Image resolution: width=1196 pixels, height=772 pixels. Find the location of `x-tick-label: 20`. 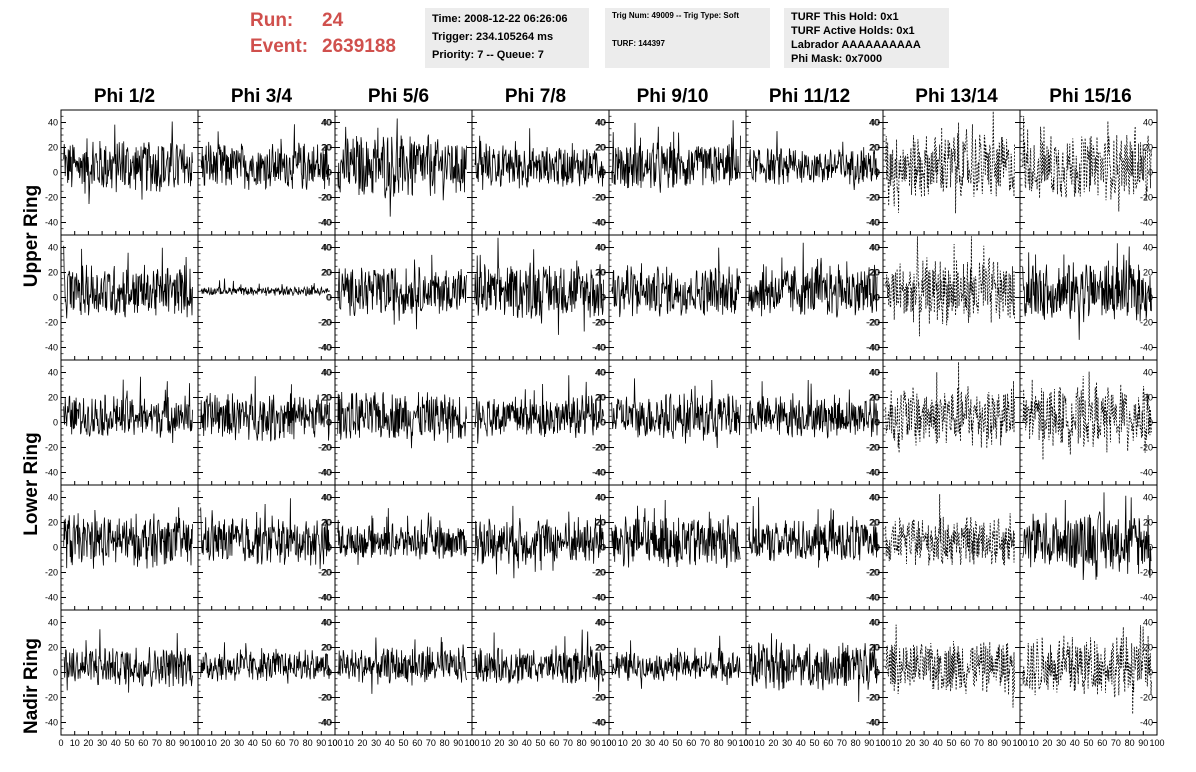

x-tick-label: 20 is located at coordinates (636, 743).